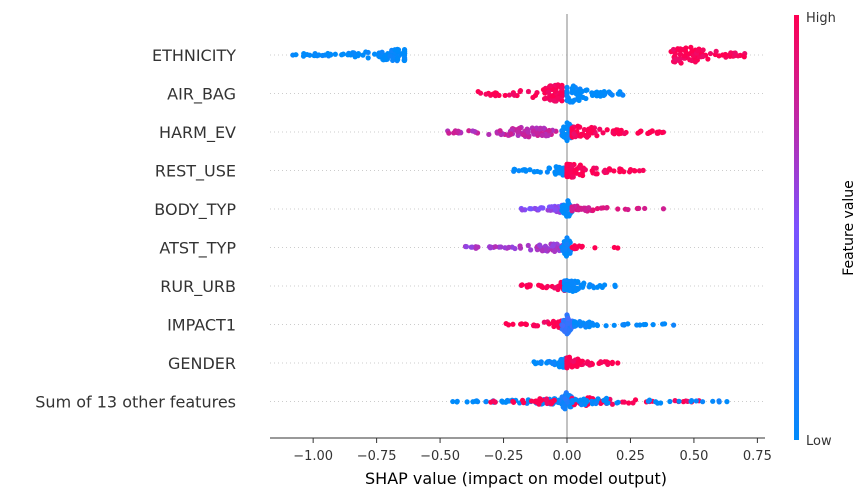 The image size is (868, 497). What do you see at coordinates (201, 95) in the screenshot?
I see `feature-label: AIR_BAG` at bounding box center [201, 95].